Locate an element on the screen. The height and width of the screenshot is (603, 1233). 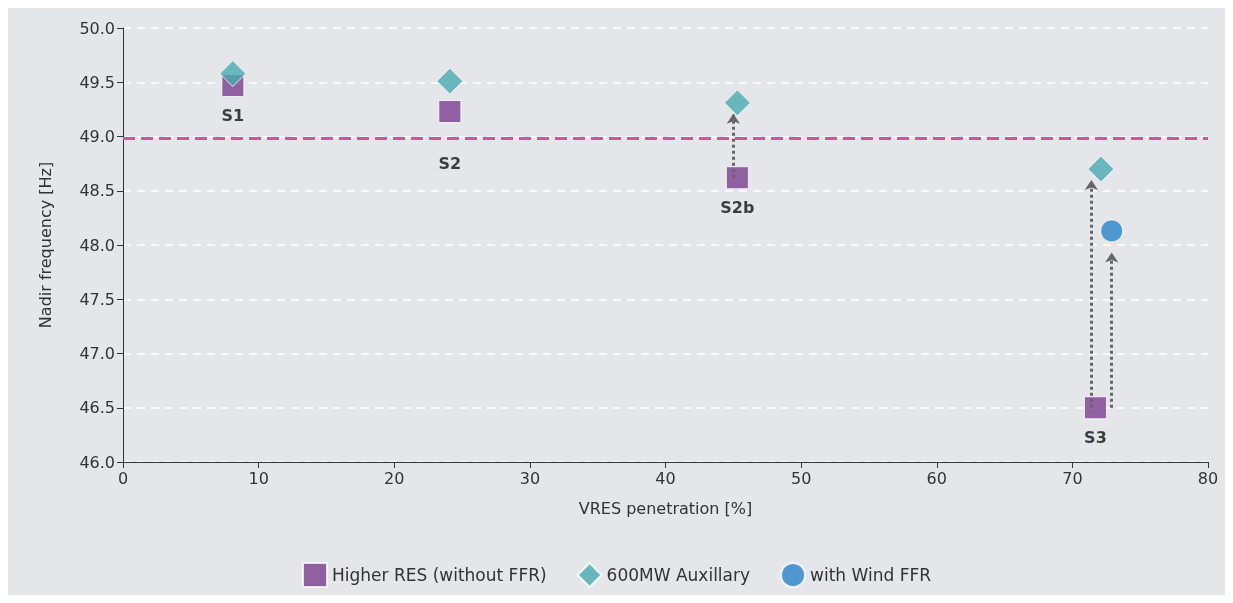
annotation: S2 is located at coordinates (450, 164).